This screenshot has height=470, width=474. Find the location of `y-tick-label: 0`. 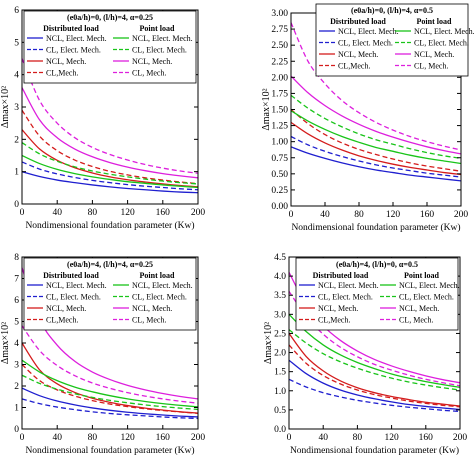

y-tick-label: 0 is located at coordinates (16, 205).